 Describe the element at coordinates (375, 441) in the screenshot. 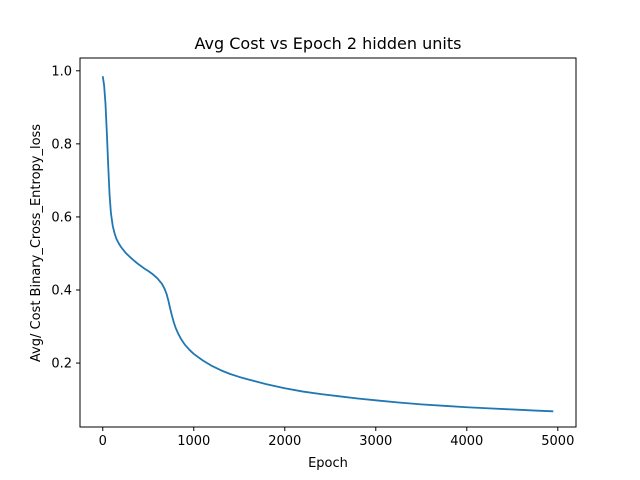

I see `x-tick-label: 3000` at that location.